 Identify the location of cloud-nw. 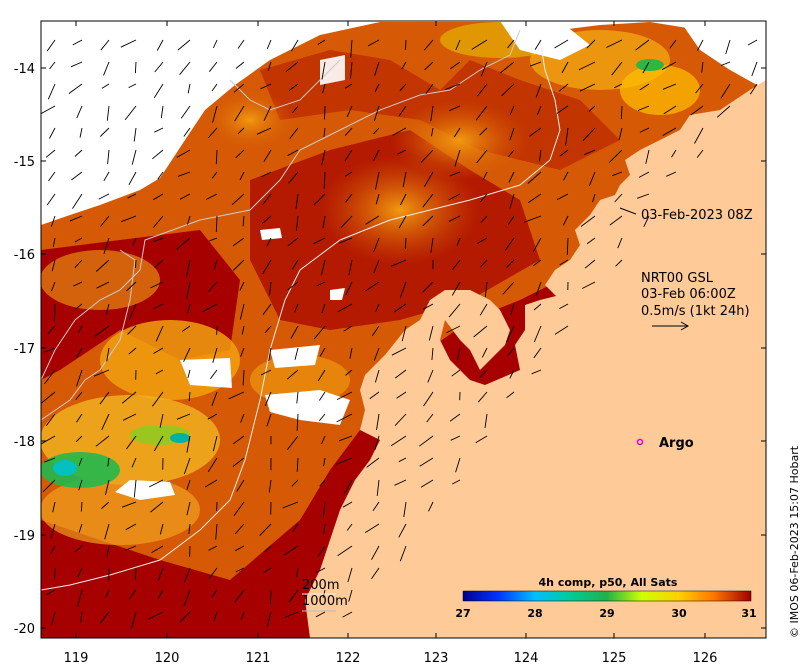
(180, 120).